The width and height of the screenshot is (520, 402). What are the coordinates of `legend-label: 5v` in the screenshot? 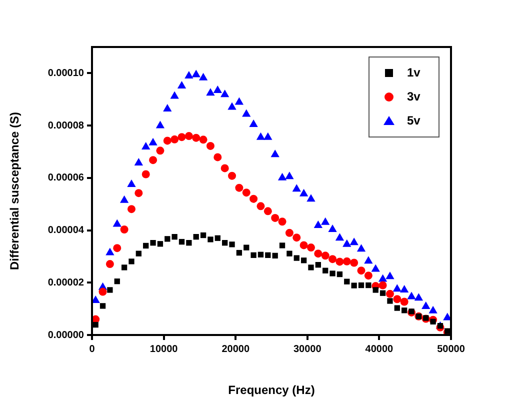 It's located at (414, 120).